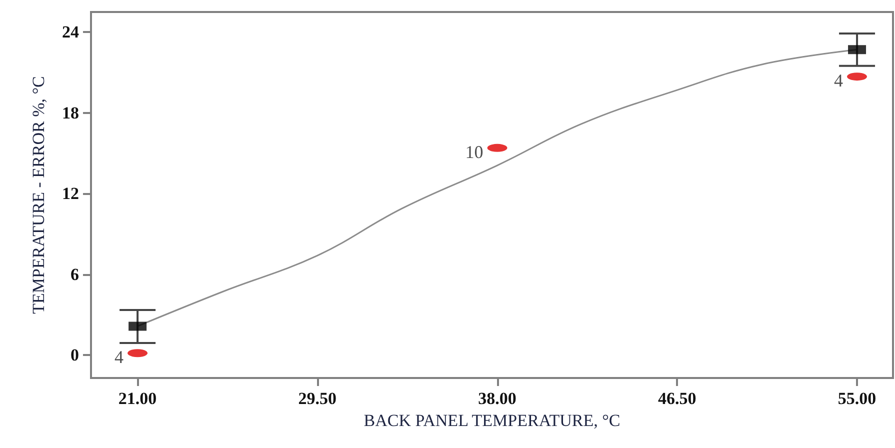 The image size is (895, 448). What do you see at coordinates (71, 32) in the screenshot?
I see `y-tick-label: 24` at bounding box center [71, 32].